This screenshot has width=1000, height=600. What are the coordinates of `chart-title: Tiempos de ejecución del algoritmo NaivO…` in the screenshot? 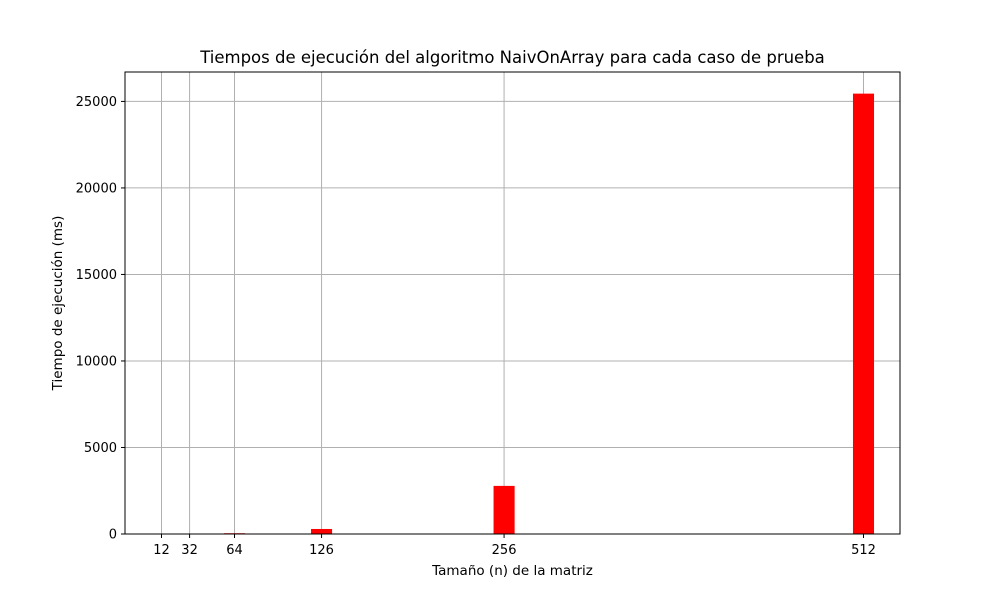 It's located at (512, 57).